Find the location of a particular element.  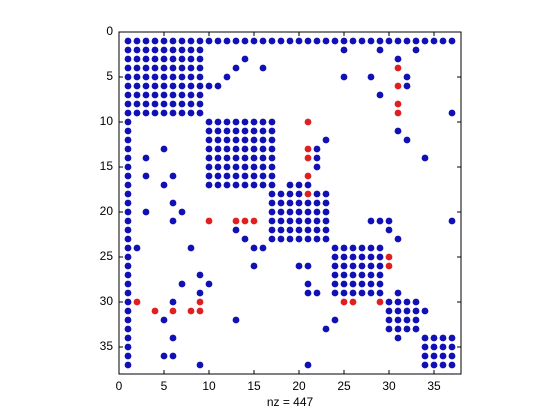

x-tick-label: 10 is located at coordinates (209, 386).